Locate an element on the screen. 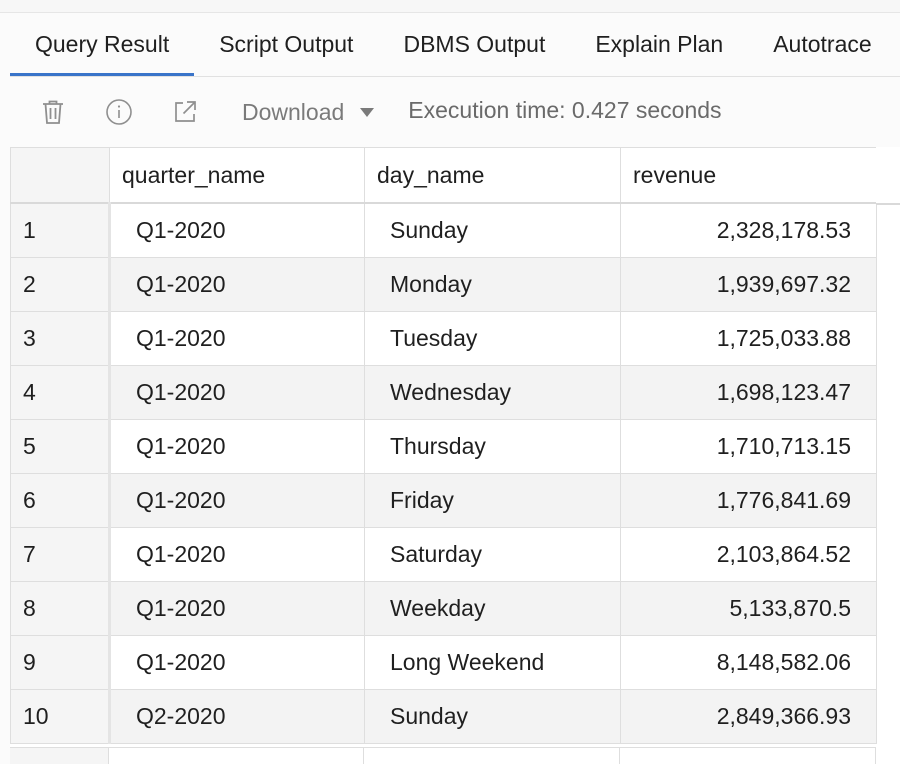 This screenshot has width=900, height=764. table-row: 5 Q1-2020 Thursday 1,710,713.15 is located at coordinates (443, 446).